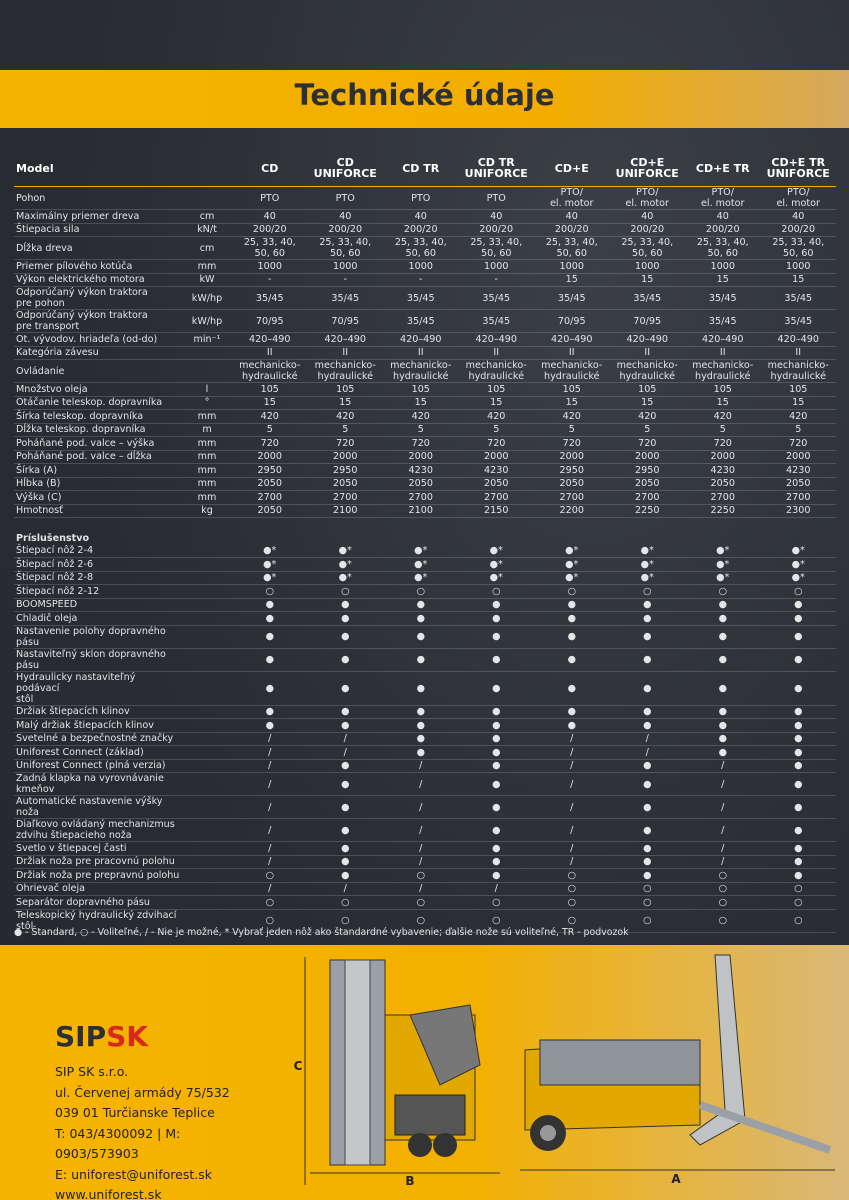  What do you see at coordinates (98, 430) in the screenshot?
I see `row-label: Dĺžka teleskop. dopravníka` at bounding box center [98, 430].